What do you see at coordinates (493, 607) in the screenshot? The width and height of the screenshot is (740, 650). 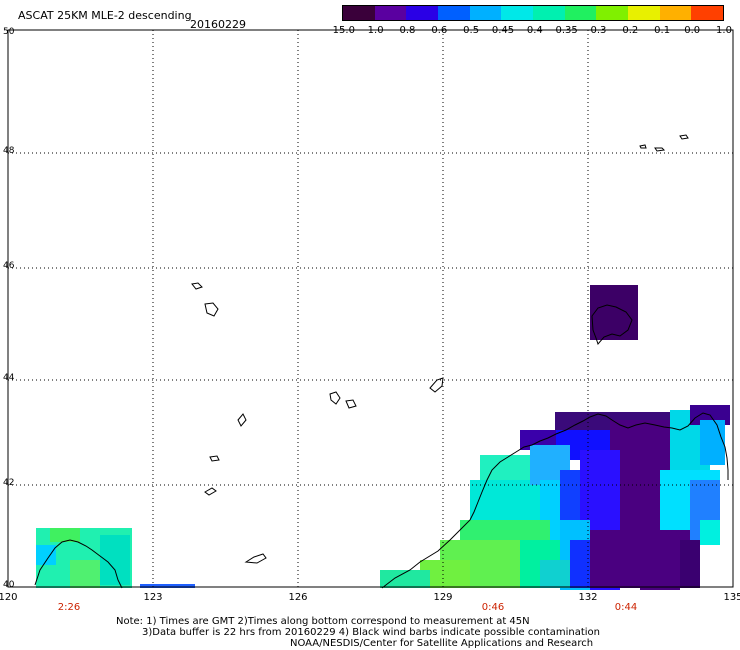 I see `pass-time-label: 0:46` at bounding box center [493, 607].